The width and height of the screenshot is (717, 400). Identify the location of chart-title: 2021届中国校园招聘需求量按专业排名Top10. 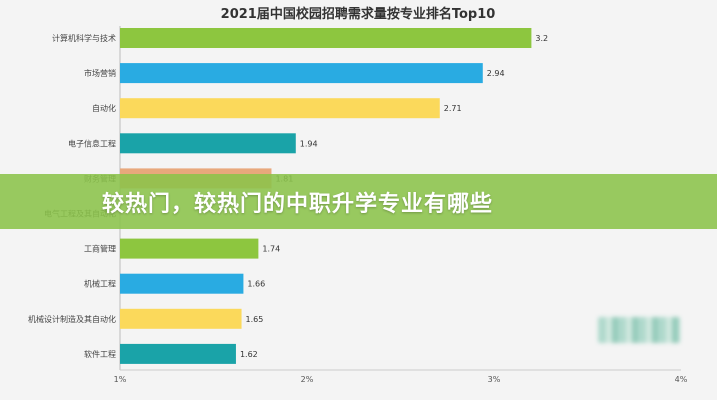
(358, 14).